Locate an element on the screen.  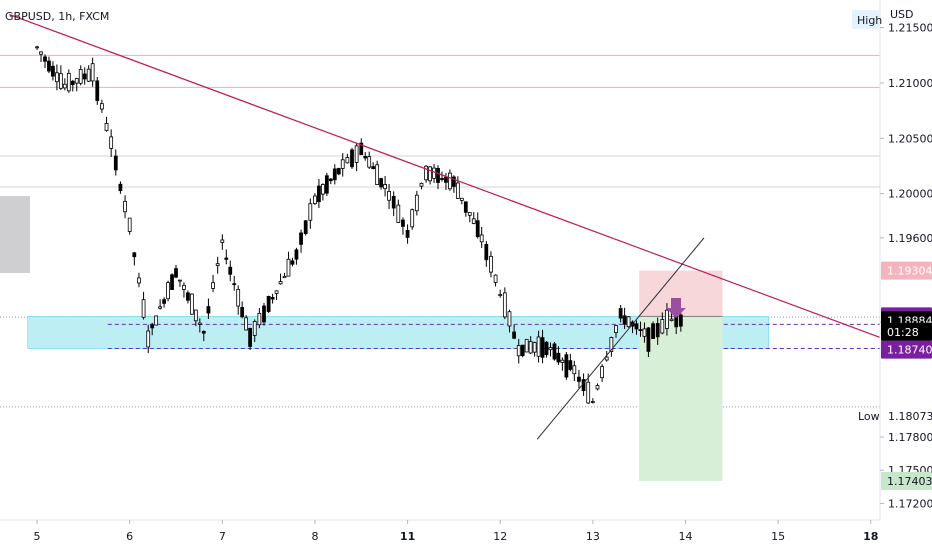
price-tick-label: 1.21500 is located at coordinates (910, 28).